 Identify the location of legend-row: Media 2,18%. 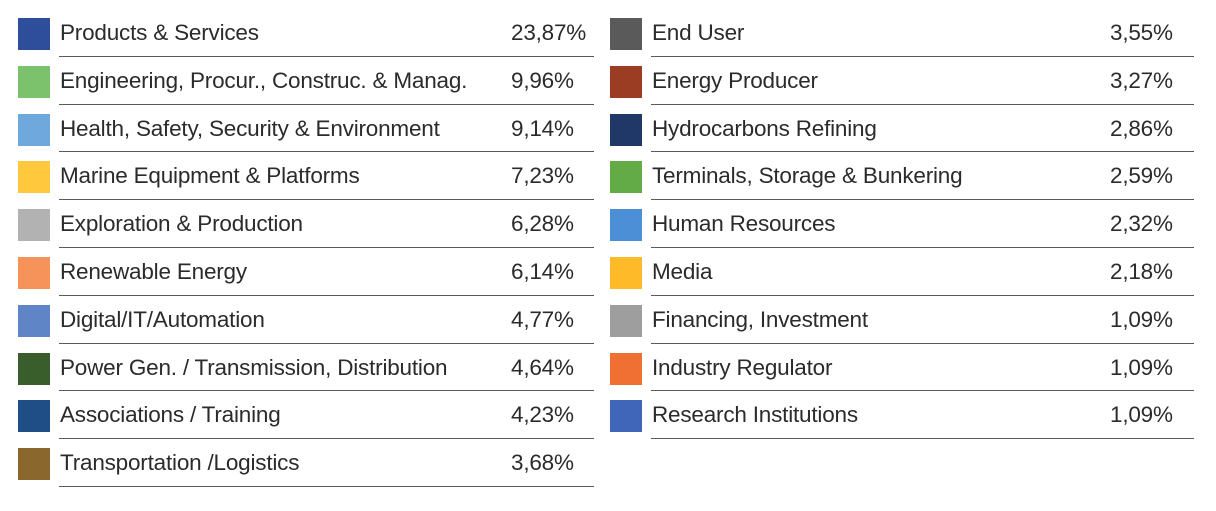
(902, 272).